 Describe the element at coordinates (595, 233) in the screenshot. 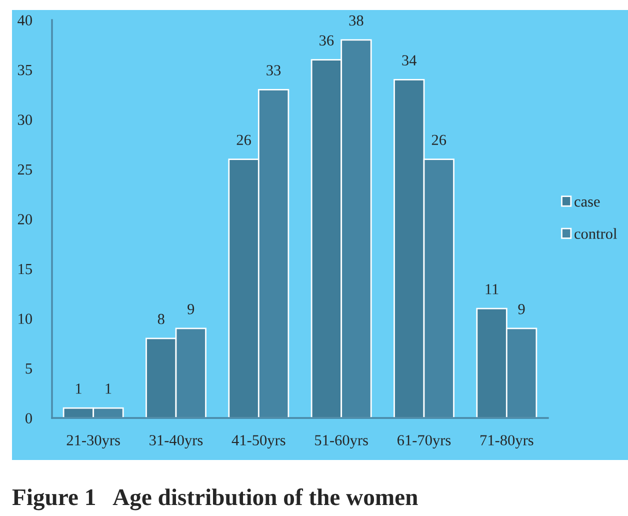

I see `legend-label: control` at that location.